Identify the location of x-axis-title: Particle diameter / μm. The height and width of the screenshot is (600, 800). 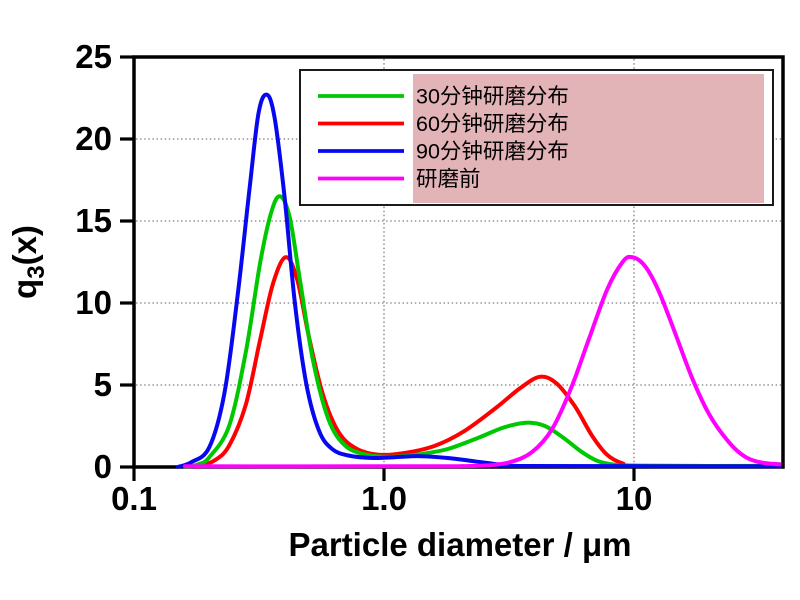
(459, 544).